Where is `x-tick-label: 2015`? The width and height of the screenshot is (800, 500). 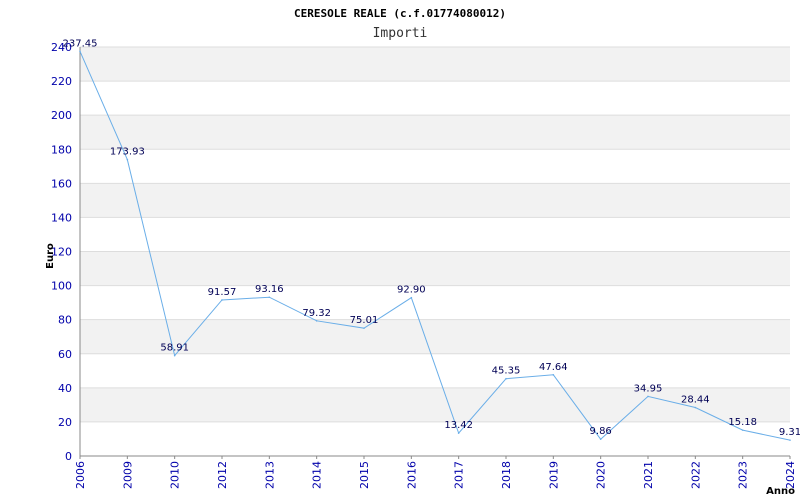
x-tick-label: 2015 is located at coordinates (364, 475).